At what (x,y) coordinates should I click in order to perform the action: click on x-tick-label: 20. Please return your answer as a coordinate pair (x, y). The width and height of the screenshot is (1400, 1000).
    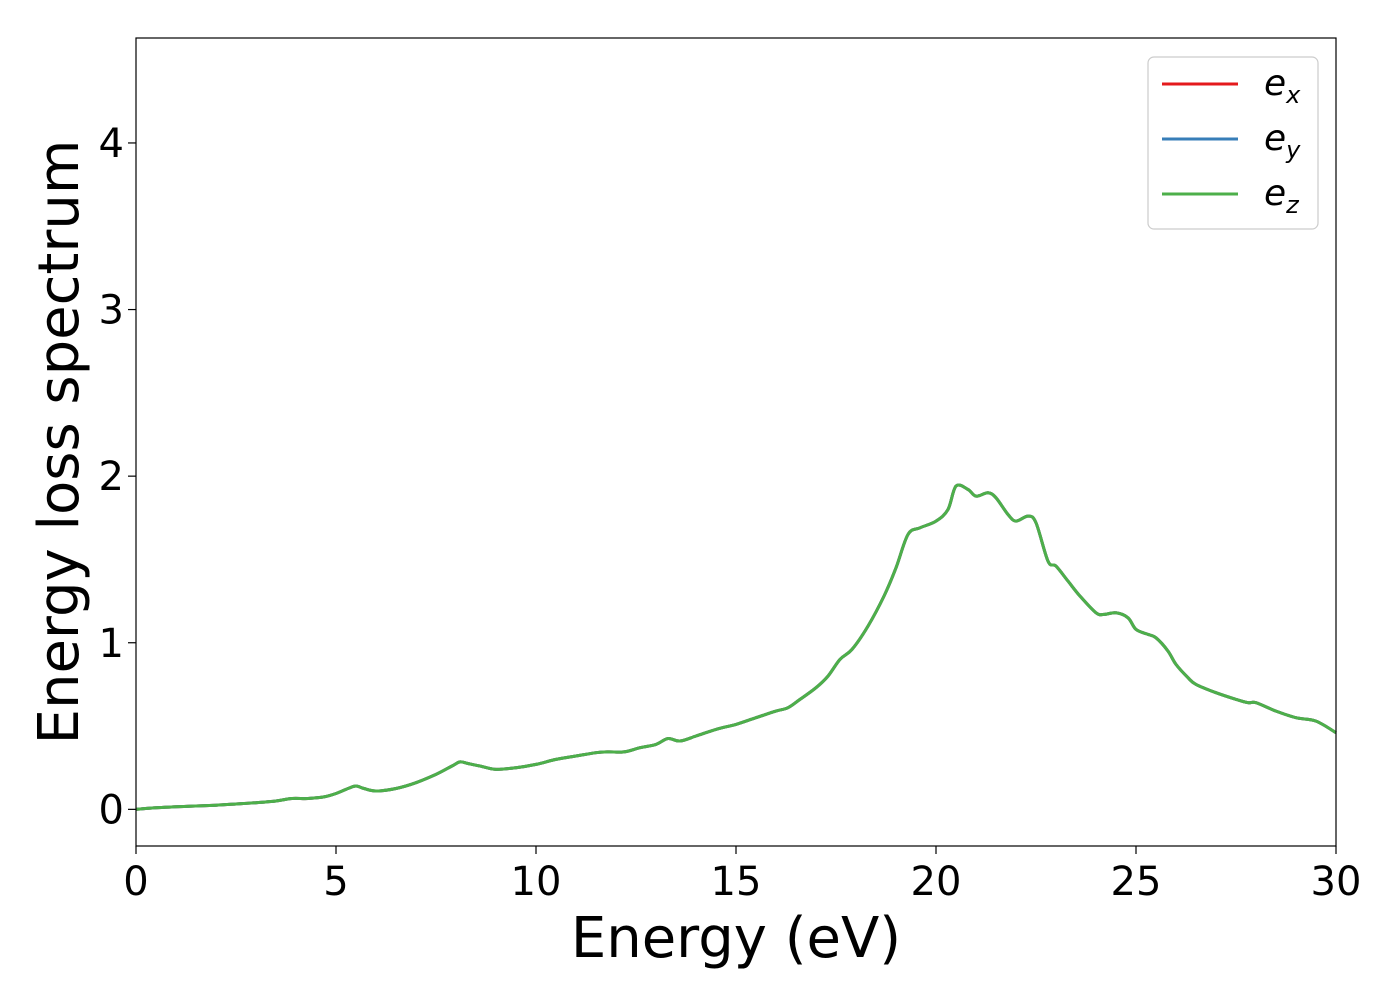
    Looking at the image, I should click on (936, 882).